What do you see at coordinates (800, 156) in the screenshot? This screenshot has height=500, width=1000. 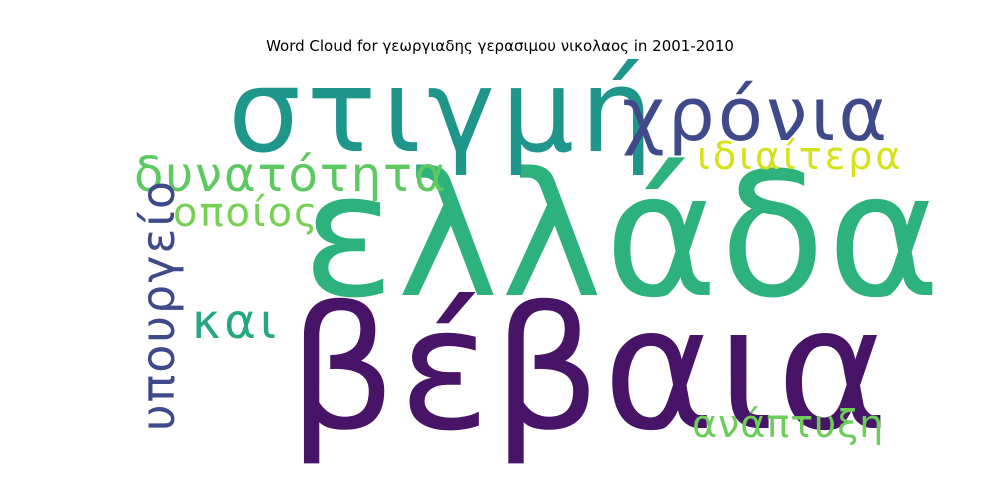 I see `word-idiaitera: ιδιαίτερα` at bounding box center [800, 156].